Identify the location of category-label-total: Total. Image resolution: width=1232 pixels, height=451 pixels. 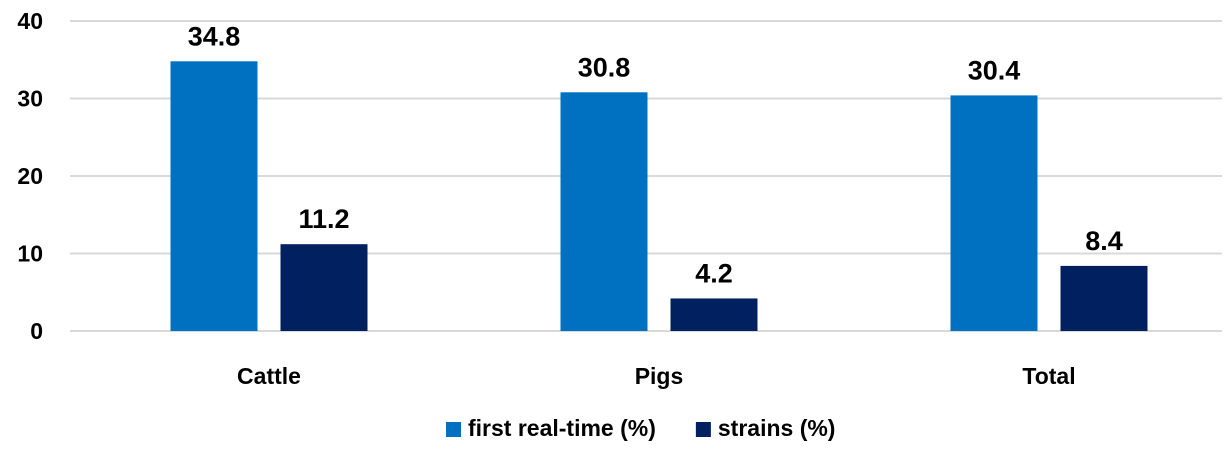
(1048, 376).